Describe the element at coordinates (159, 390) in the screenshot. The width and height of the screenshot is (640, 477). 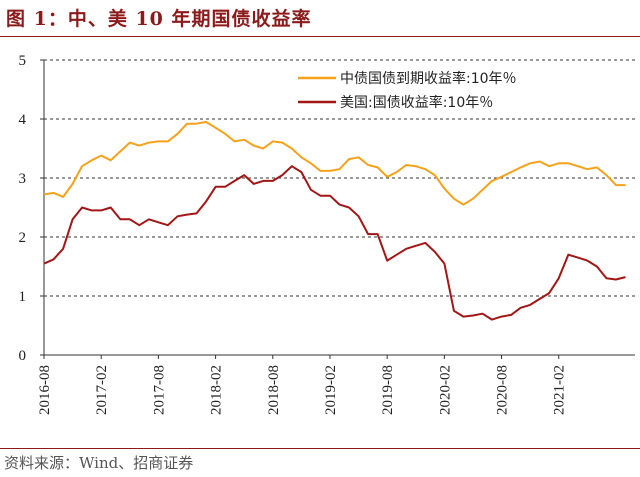
I see `x-tick-2017-08: 2017-08` at that location.